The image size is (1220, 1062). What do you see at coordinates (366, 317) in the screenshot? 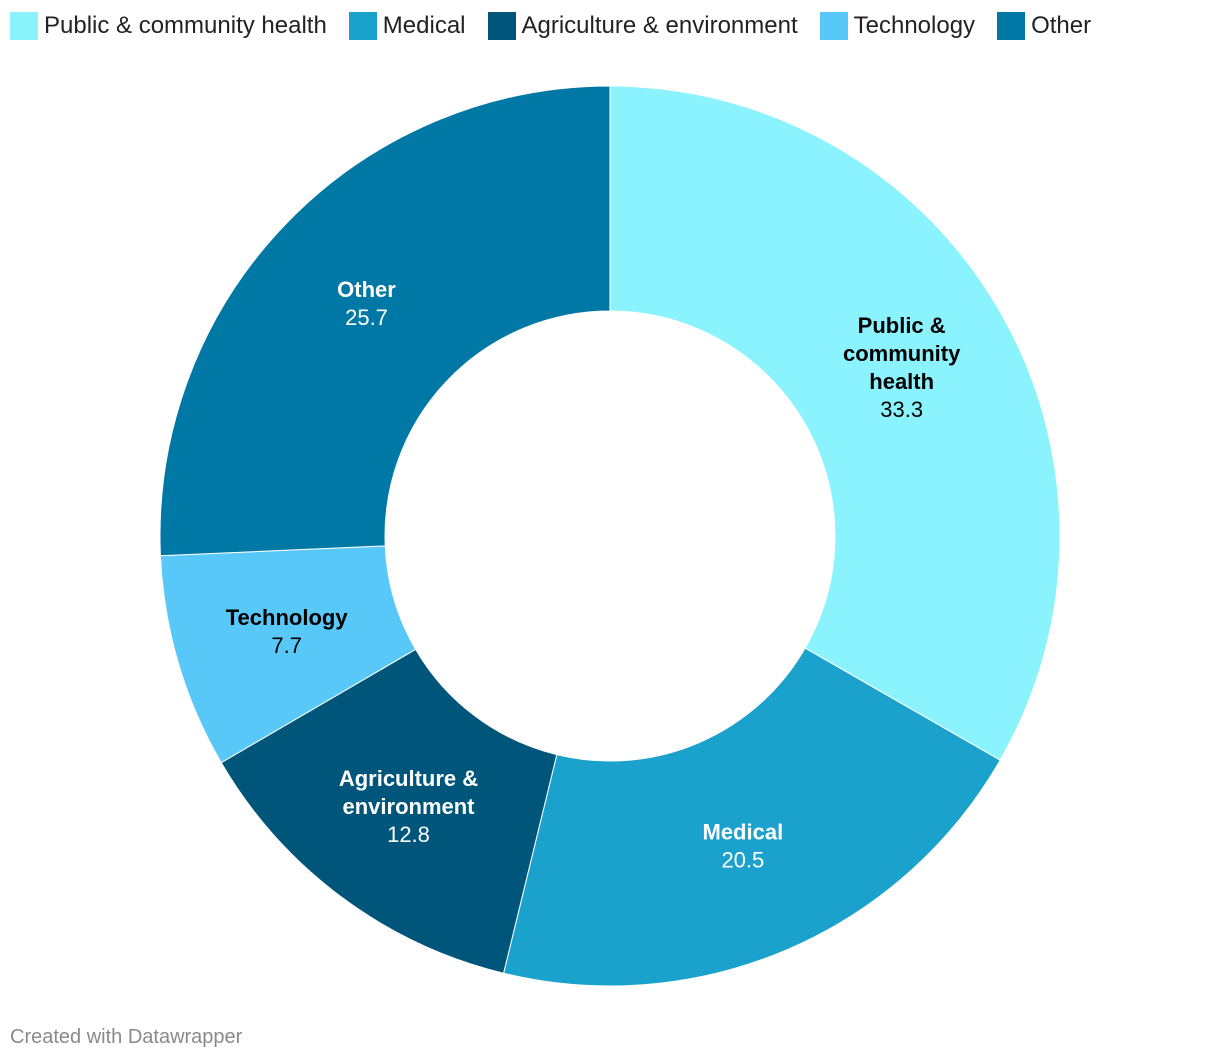
I see `slice-value: 25.7` at bounding box center [366, 317].